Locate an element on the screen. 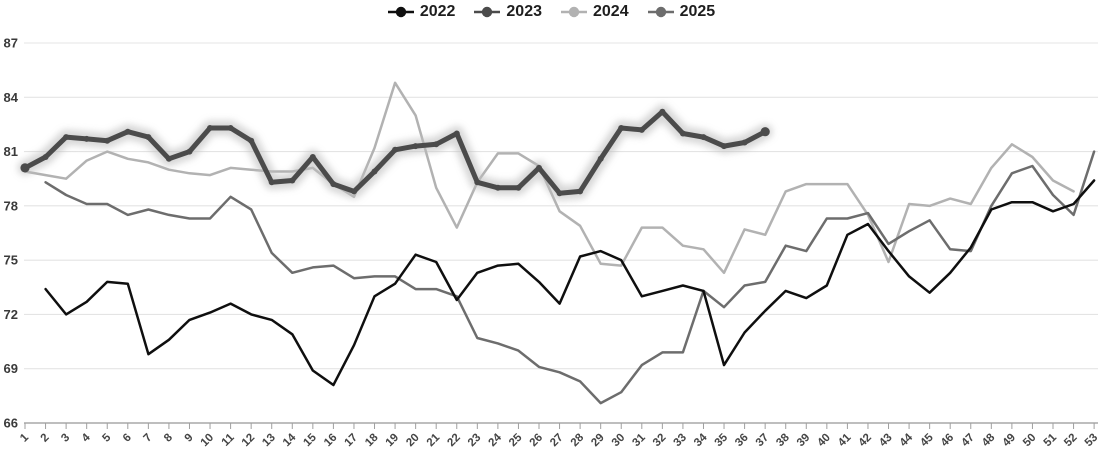  x-tick-label: 36 is located at coordinates (742, 441).